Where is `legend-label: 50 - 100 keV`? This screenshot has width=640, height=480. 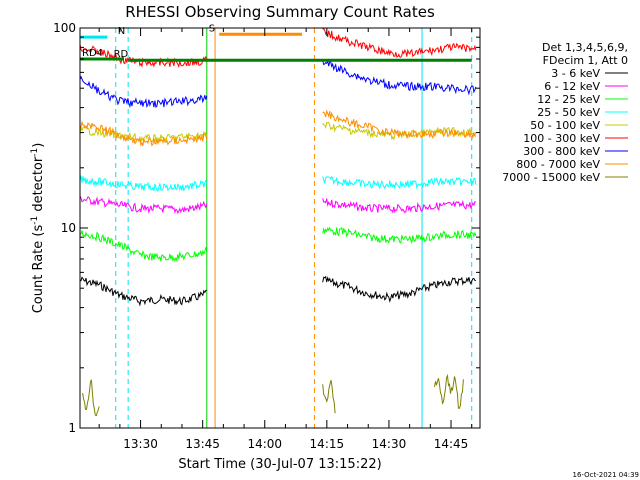 legend-label: 50 - 100 keV is located at coordinates (565, 125).